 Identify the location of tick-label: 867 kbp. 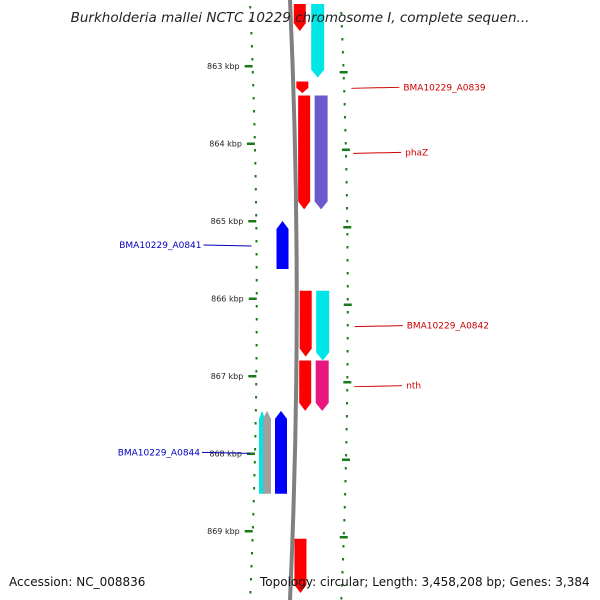
(227, 376).